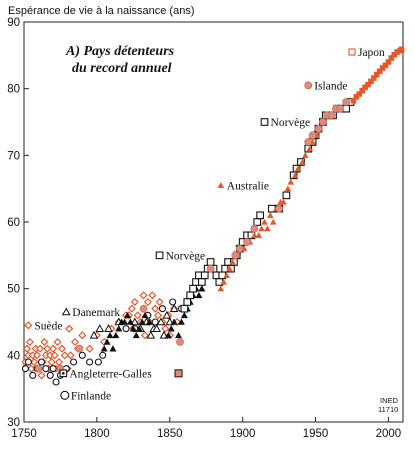  Describe the element at coordinates (101, 11) in the screenshot. I see `y-axis-label: Espérance de vie à la naissance (ans)` at that location.